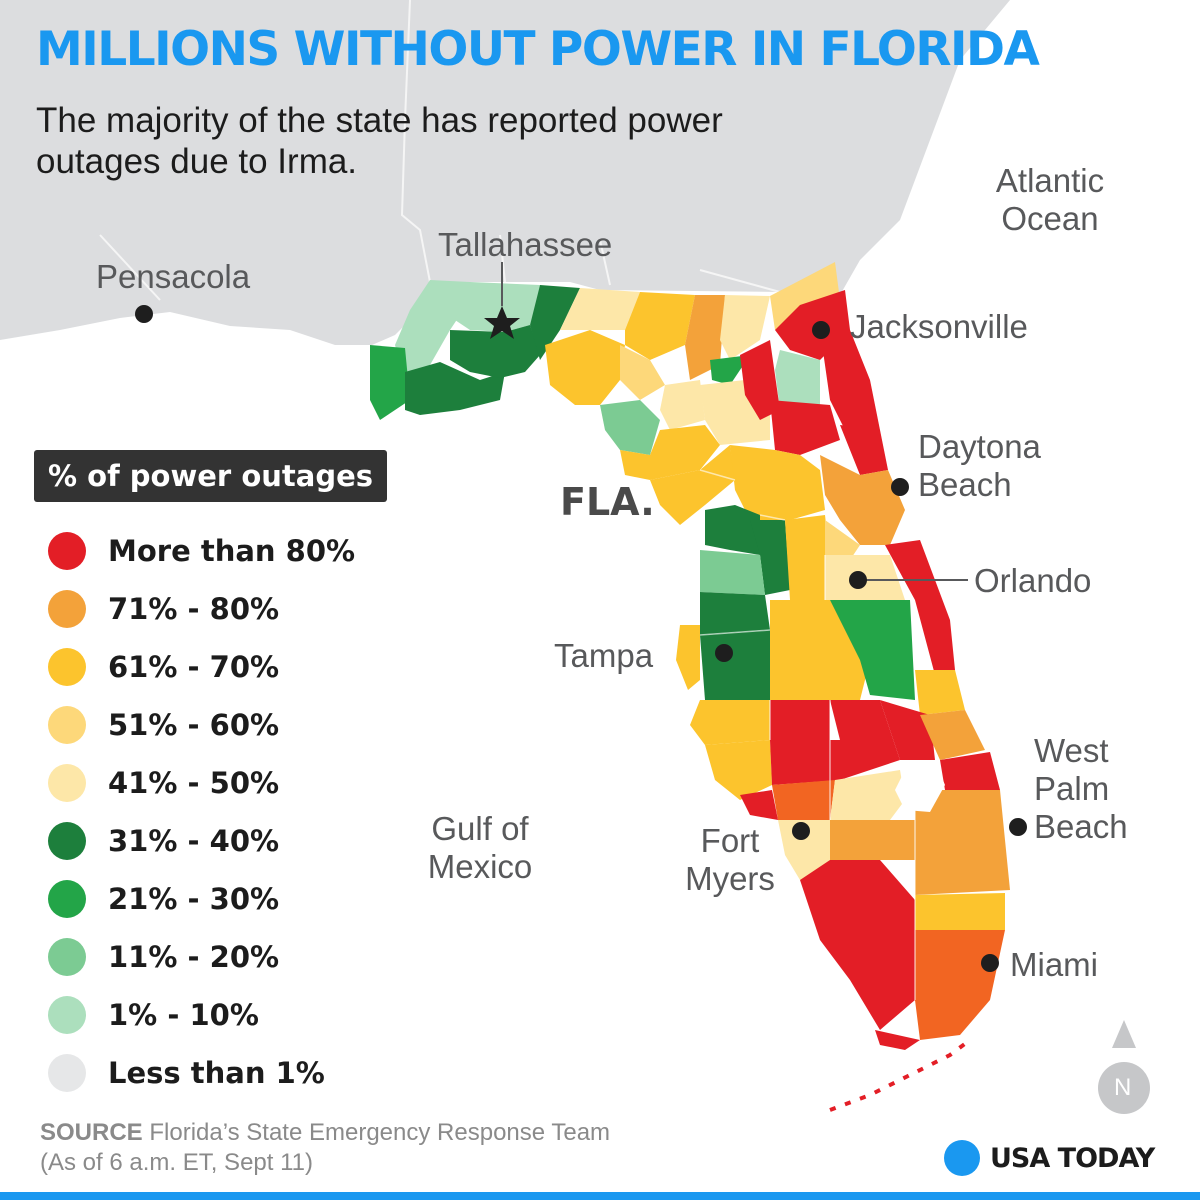 This screenshot has width=1200, height=1200. What do you see at coordinates (502, 322) in the screenshot?
I see `capital-star-icon` at bounding box center [502, 322].